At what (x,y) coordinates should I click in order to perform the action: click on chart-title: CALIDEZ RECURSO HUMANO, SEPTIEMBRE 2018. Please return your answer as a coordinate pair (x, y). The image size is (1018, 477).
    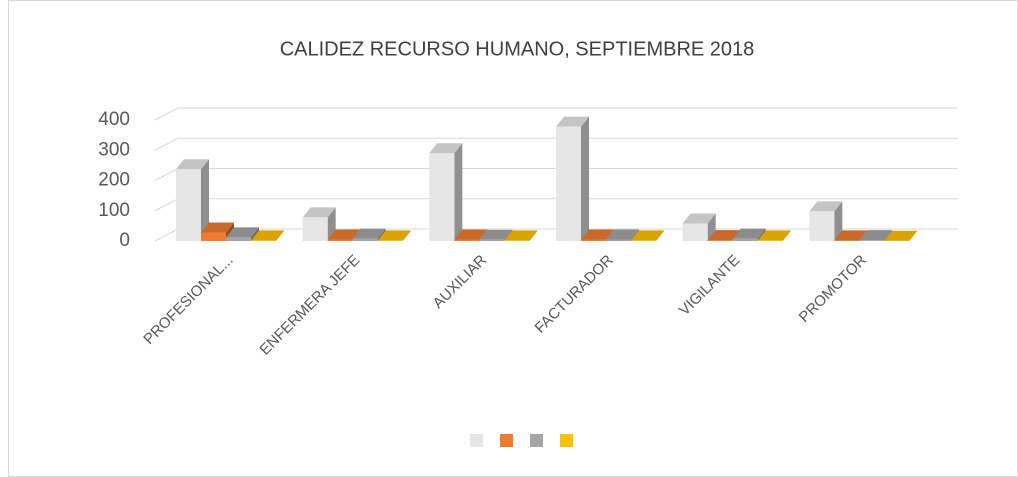
    Looking at the image, I should click on (517, 49).